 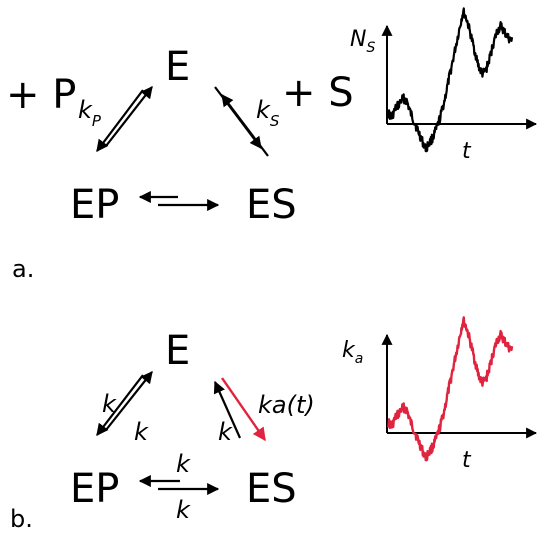 What do you see at coordinates (177, 67) in the screenshot?
I see `species-E-a: E` at bounding box center [177, 67].